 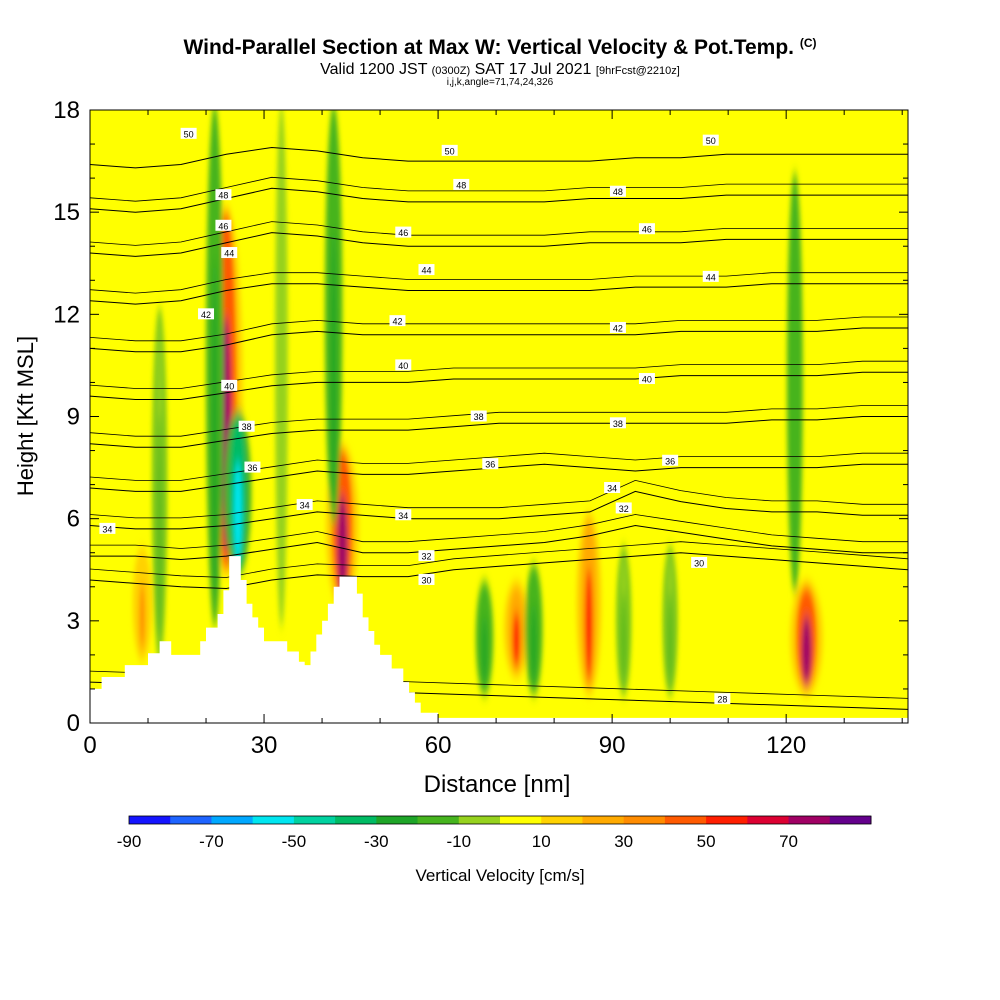 What do you see at coordinates (623, 841) in the screenshot?
I see `colorbar-tick-label: 30` at bounding box center [623, 841].